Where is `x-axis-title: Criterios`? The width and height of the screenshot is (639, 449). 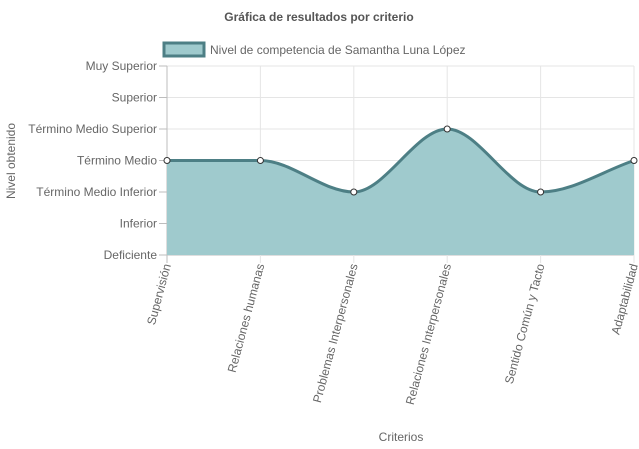
x-axis-title: Criterios is located at coordinates (401, 437).